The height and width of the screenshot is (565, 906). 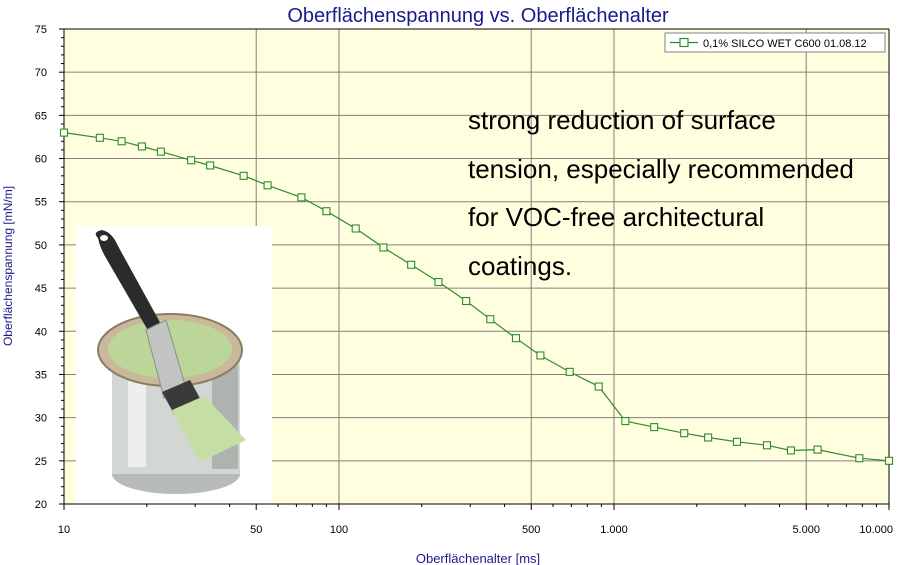 What do you see at coordinates (41, 505) in the screenshot?
I see `y-tick-label: 20` at bounding box center [41, 505].